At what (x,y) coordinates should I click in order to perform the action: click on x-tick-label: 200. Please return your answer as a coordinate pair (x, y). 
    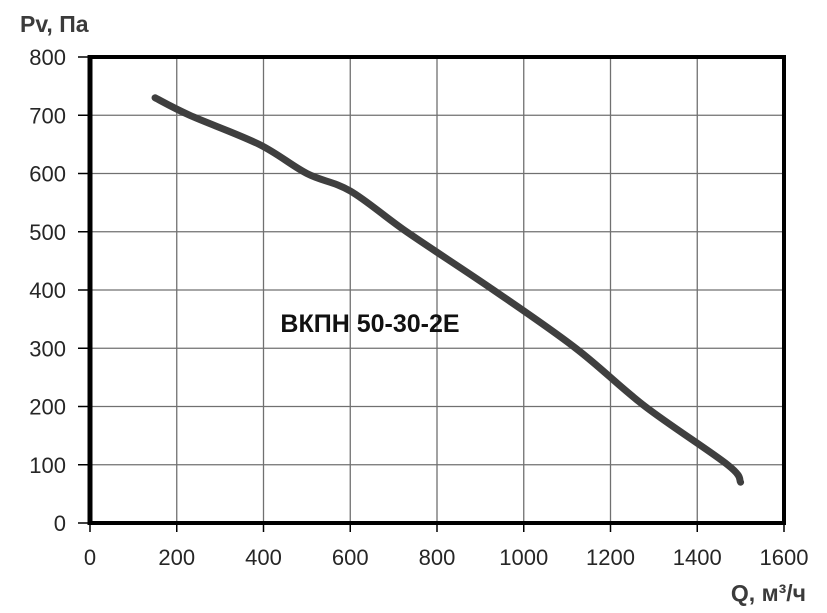
    Looking at the image, I should click on (176, 557).